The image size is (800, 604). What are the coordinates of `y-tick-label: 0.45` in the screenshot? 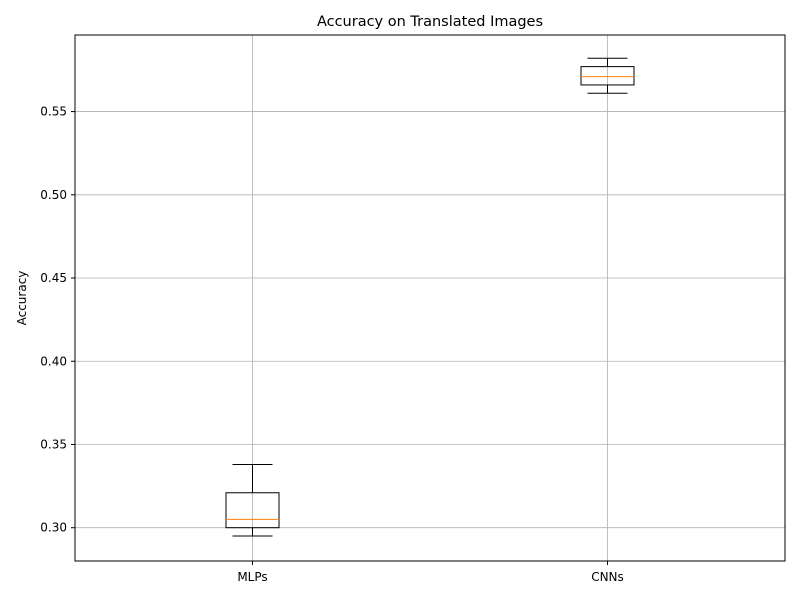 It's located at (53, 278).